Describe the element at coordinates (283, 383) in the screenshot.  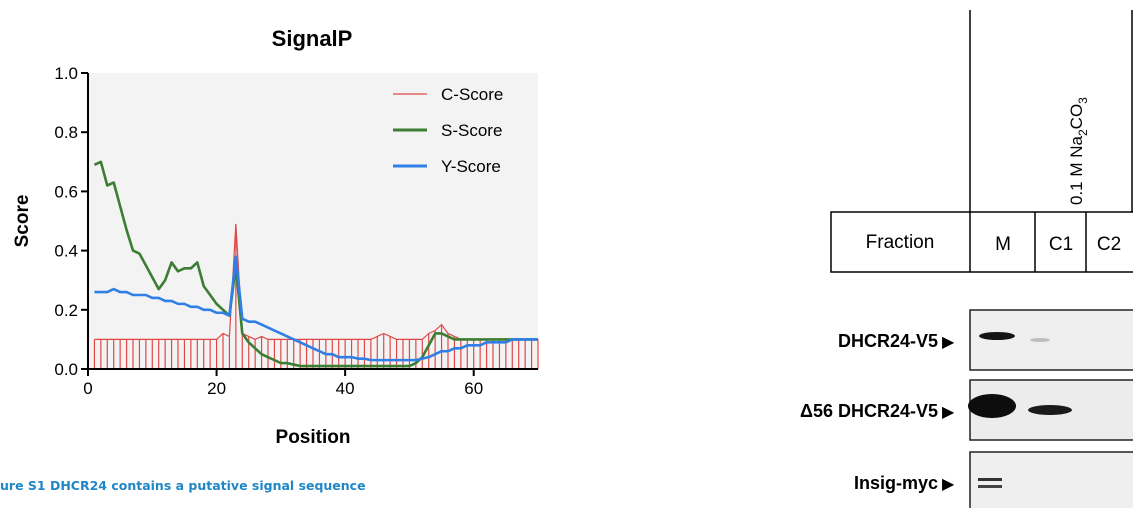
I see `x-axis-ticks: 0 20 40 60` at that location.